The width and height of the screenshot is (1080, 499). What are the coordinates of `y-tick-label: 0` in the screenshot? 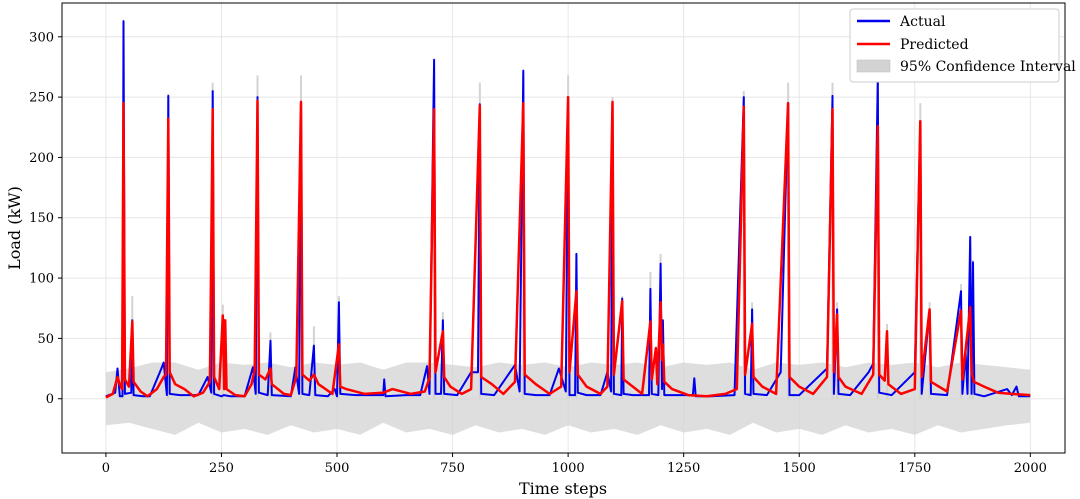 It's located at (50, 399).